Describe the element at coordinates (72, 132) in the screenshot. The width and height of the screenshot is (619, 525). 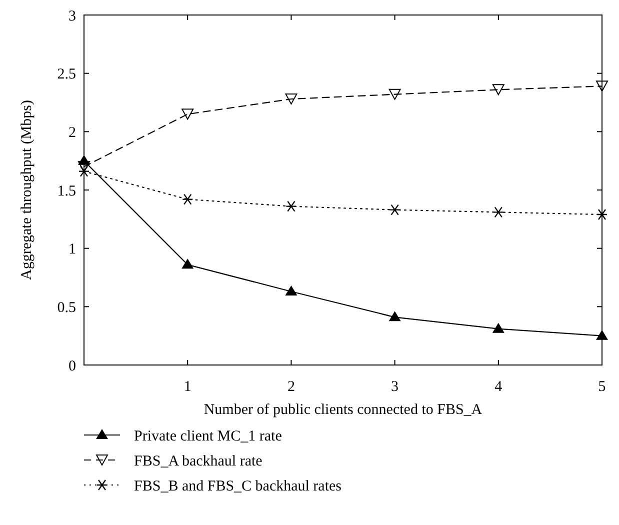
I see `y-tick-label: 2` at that location.